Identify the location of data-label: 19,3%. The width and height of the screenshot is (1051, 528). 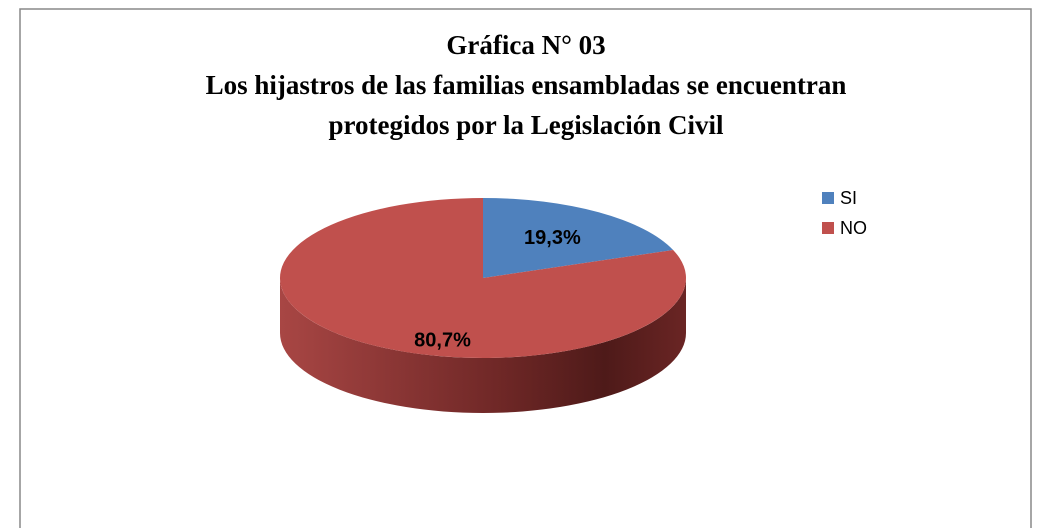
(552, 238).